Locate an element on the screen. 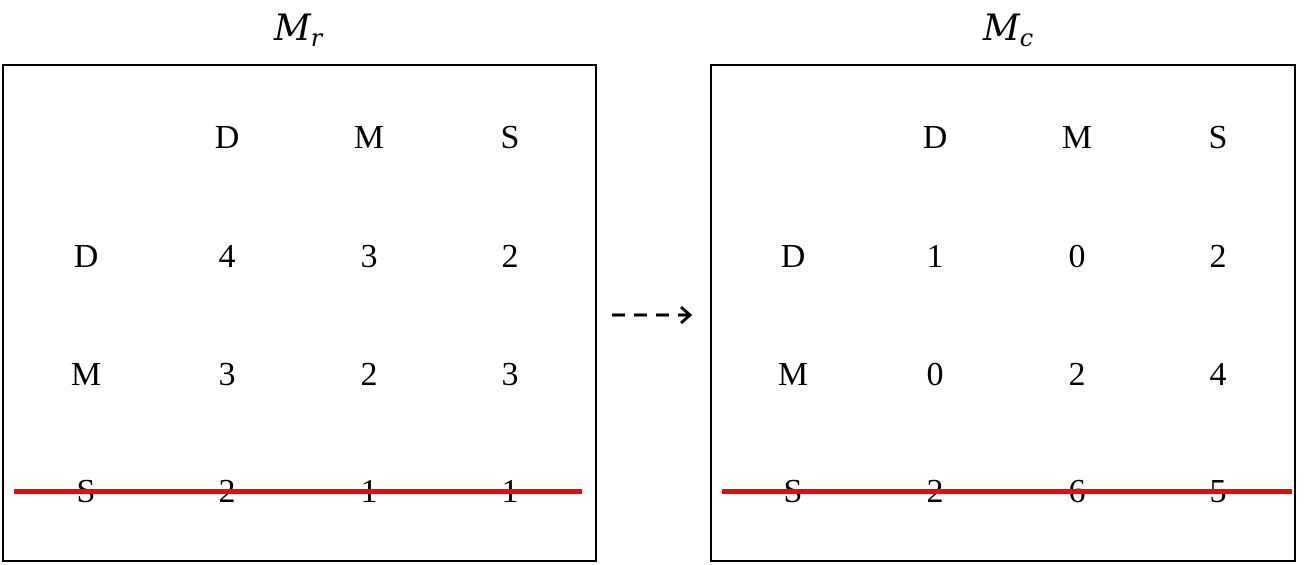 Image resolution: width=1305 pixels, height=565 pixels. matrix-cell: 1 is located at coordinates (935, 256).